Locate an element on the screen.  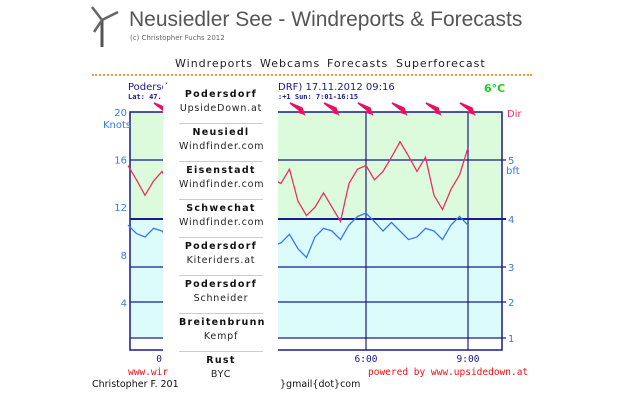
menu-item: Podersdorf UpsideDown.at is located at coordinates (221, 101).